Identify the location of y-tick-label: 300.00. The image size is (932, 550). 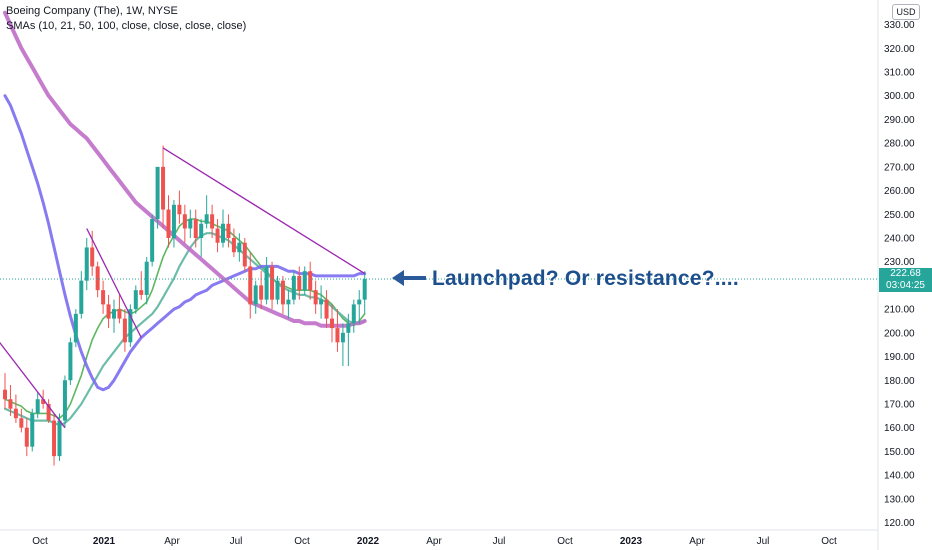
(899, 96).